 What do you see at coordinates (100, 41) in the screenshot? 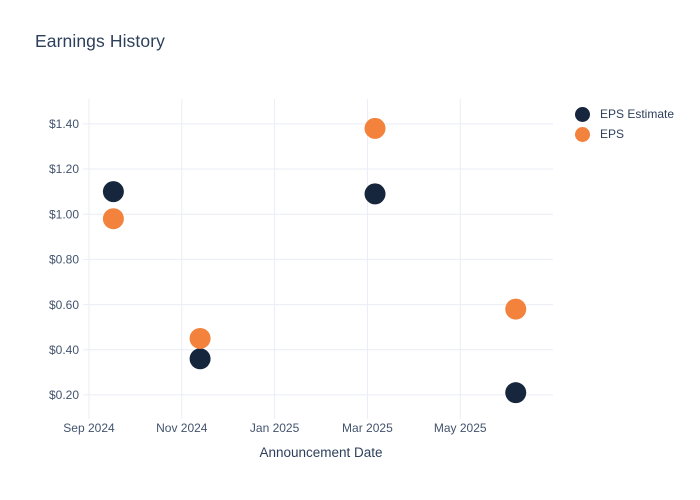
I see `chart-title: Earnings History` at bounding box center [100, 41].